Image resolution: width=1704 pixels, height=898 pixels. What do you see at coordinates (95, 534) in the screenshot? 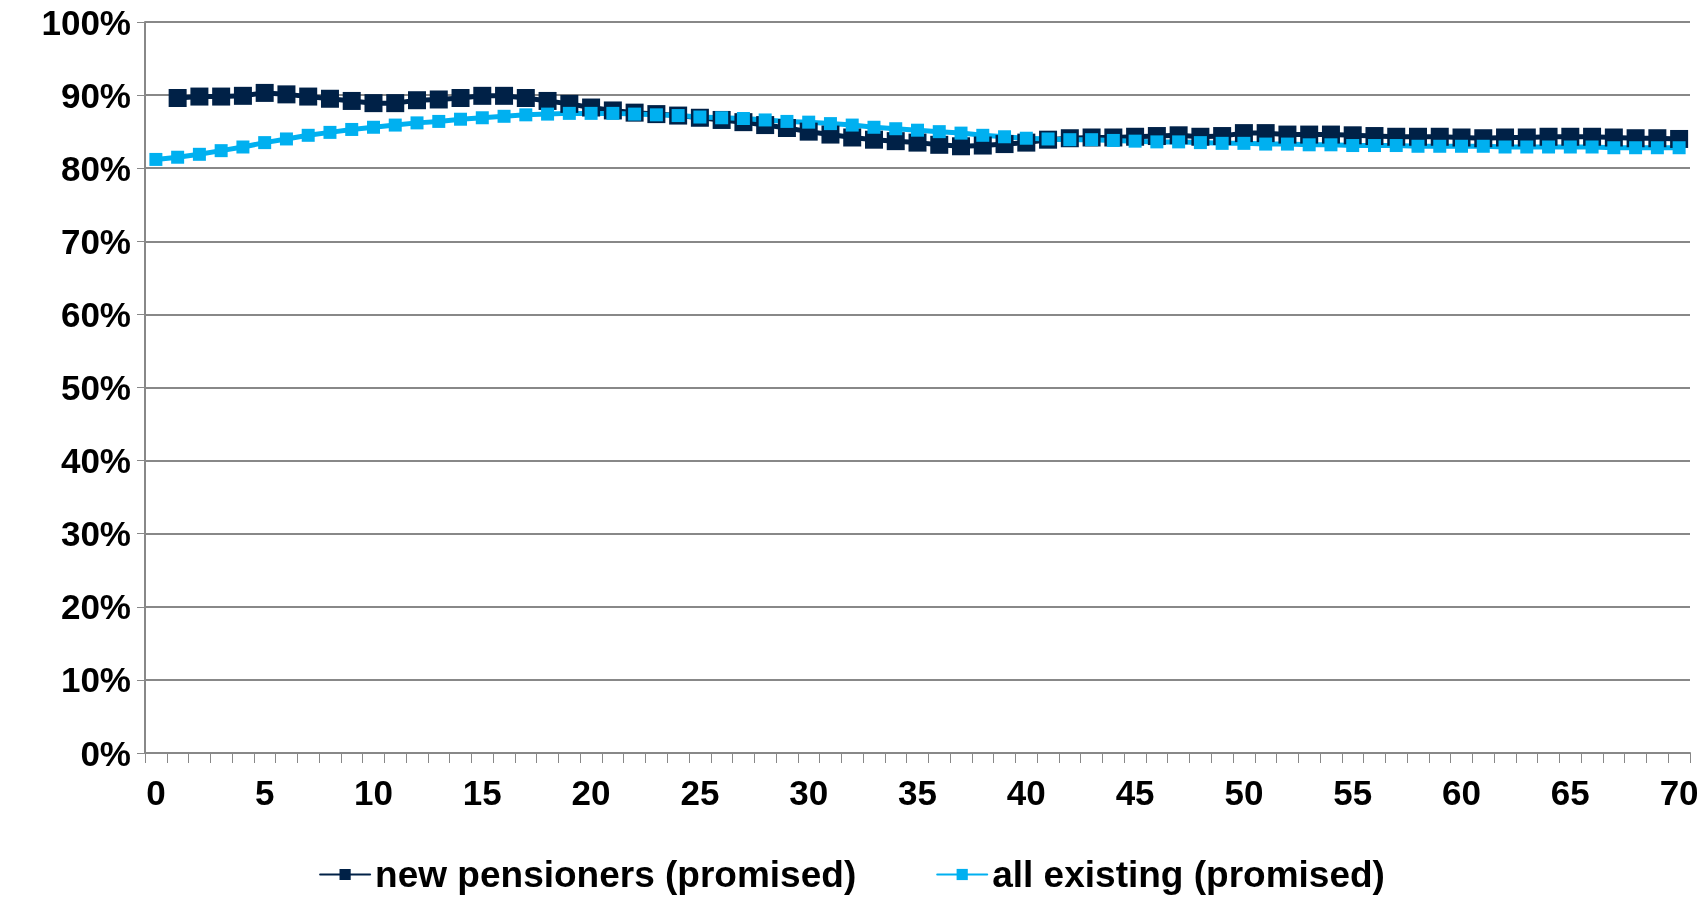
I see `y-tick-label: 30%` at bounding box center [95, 534].